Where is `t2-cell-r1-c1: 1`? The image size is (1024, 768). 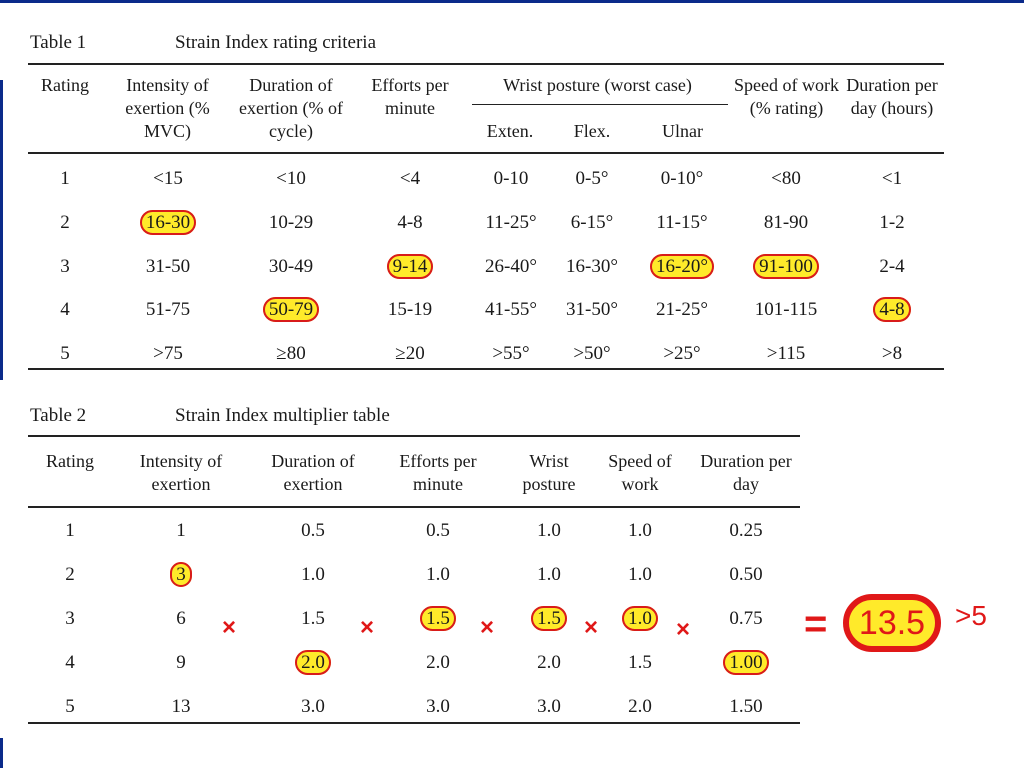 t2-cell-r1-c1: 1 is located at coordinates (70, 531).